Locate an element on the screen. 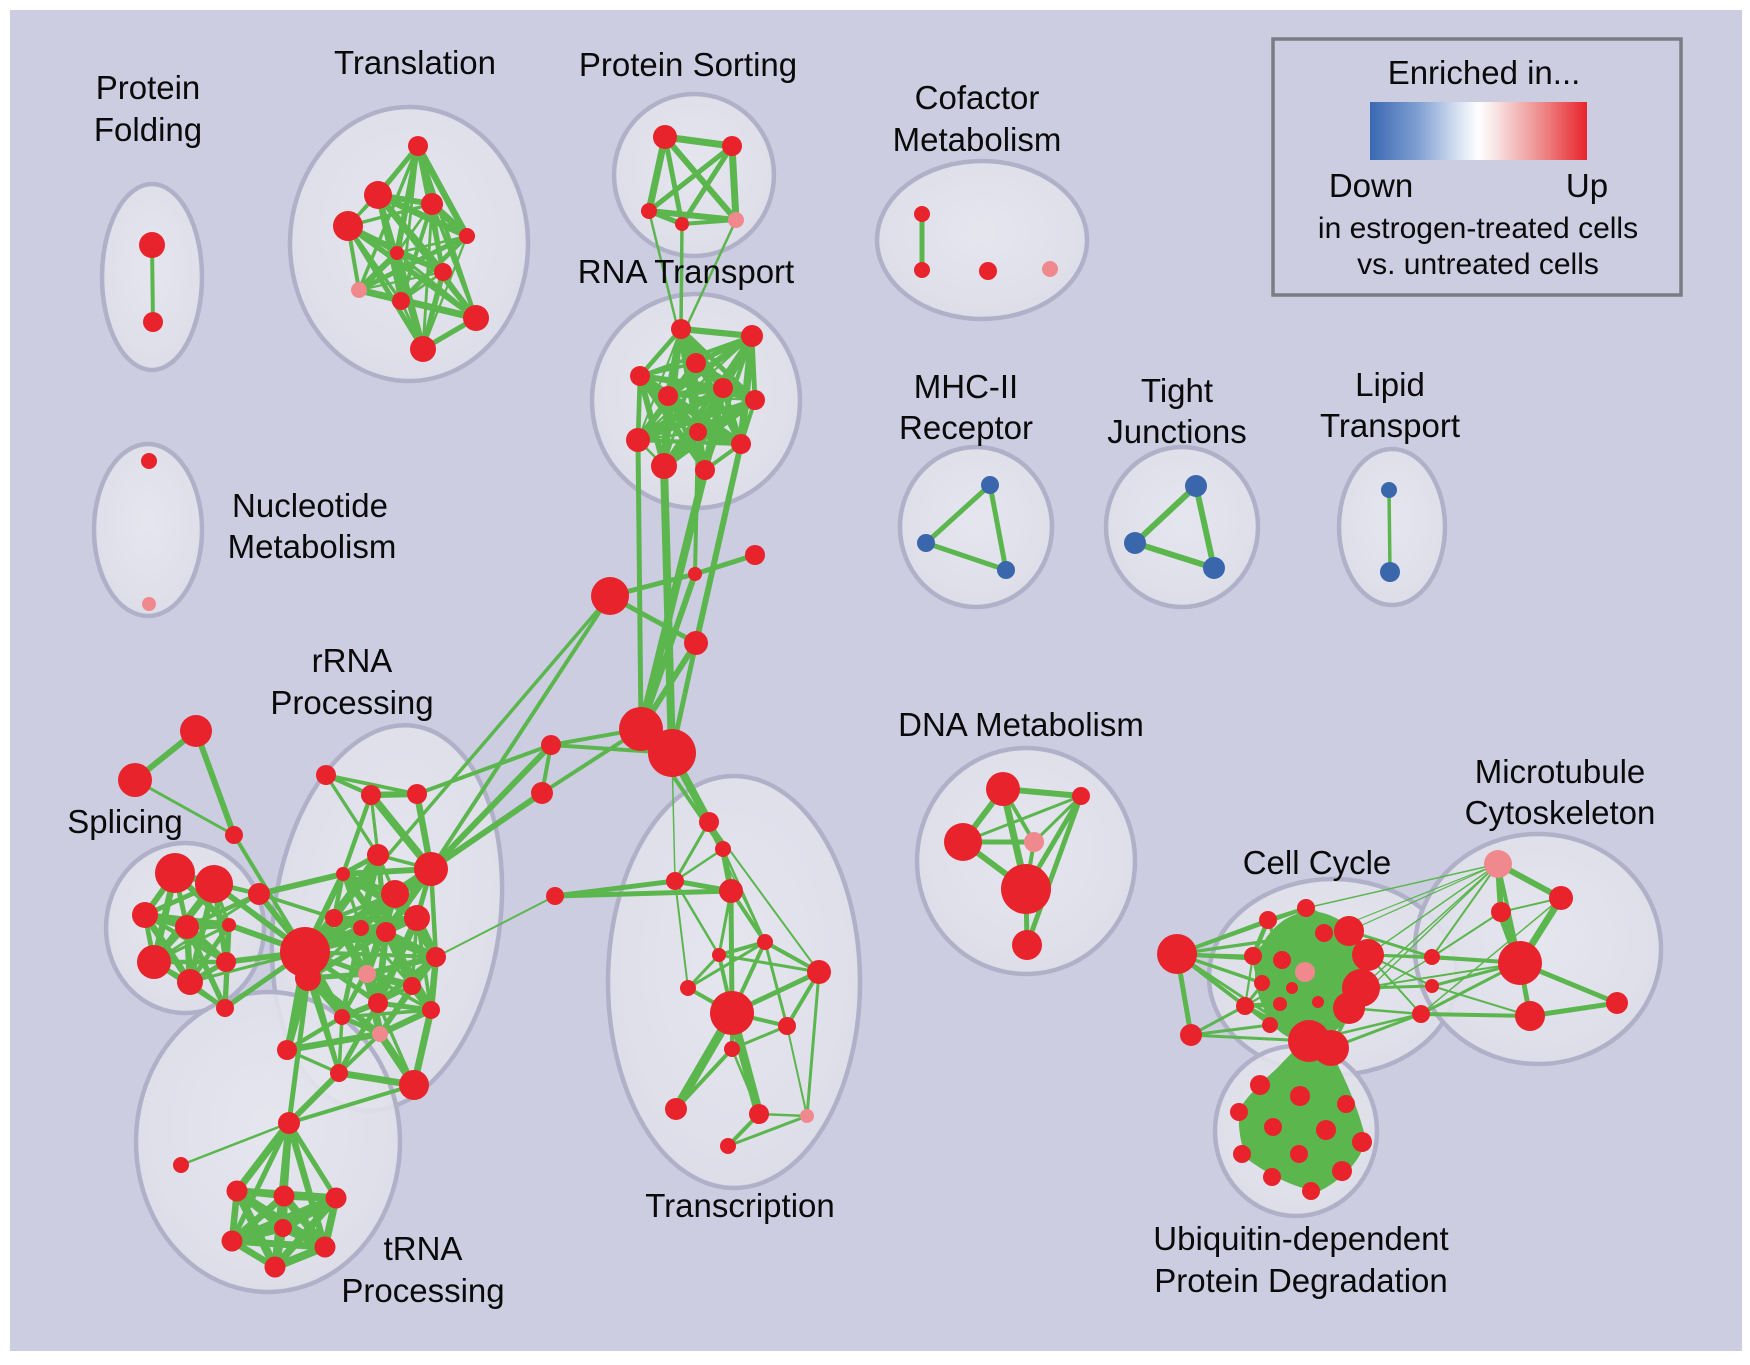 This screenshot has width=1750, height=1365. svg-text: vs. untreated cells is located at coordinates (1478, 264).